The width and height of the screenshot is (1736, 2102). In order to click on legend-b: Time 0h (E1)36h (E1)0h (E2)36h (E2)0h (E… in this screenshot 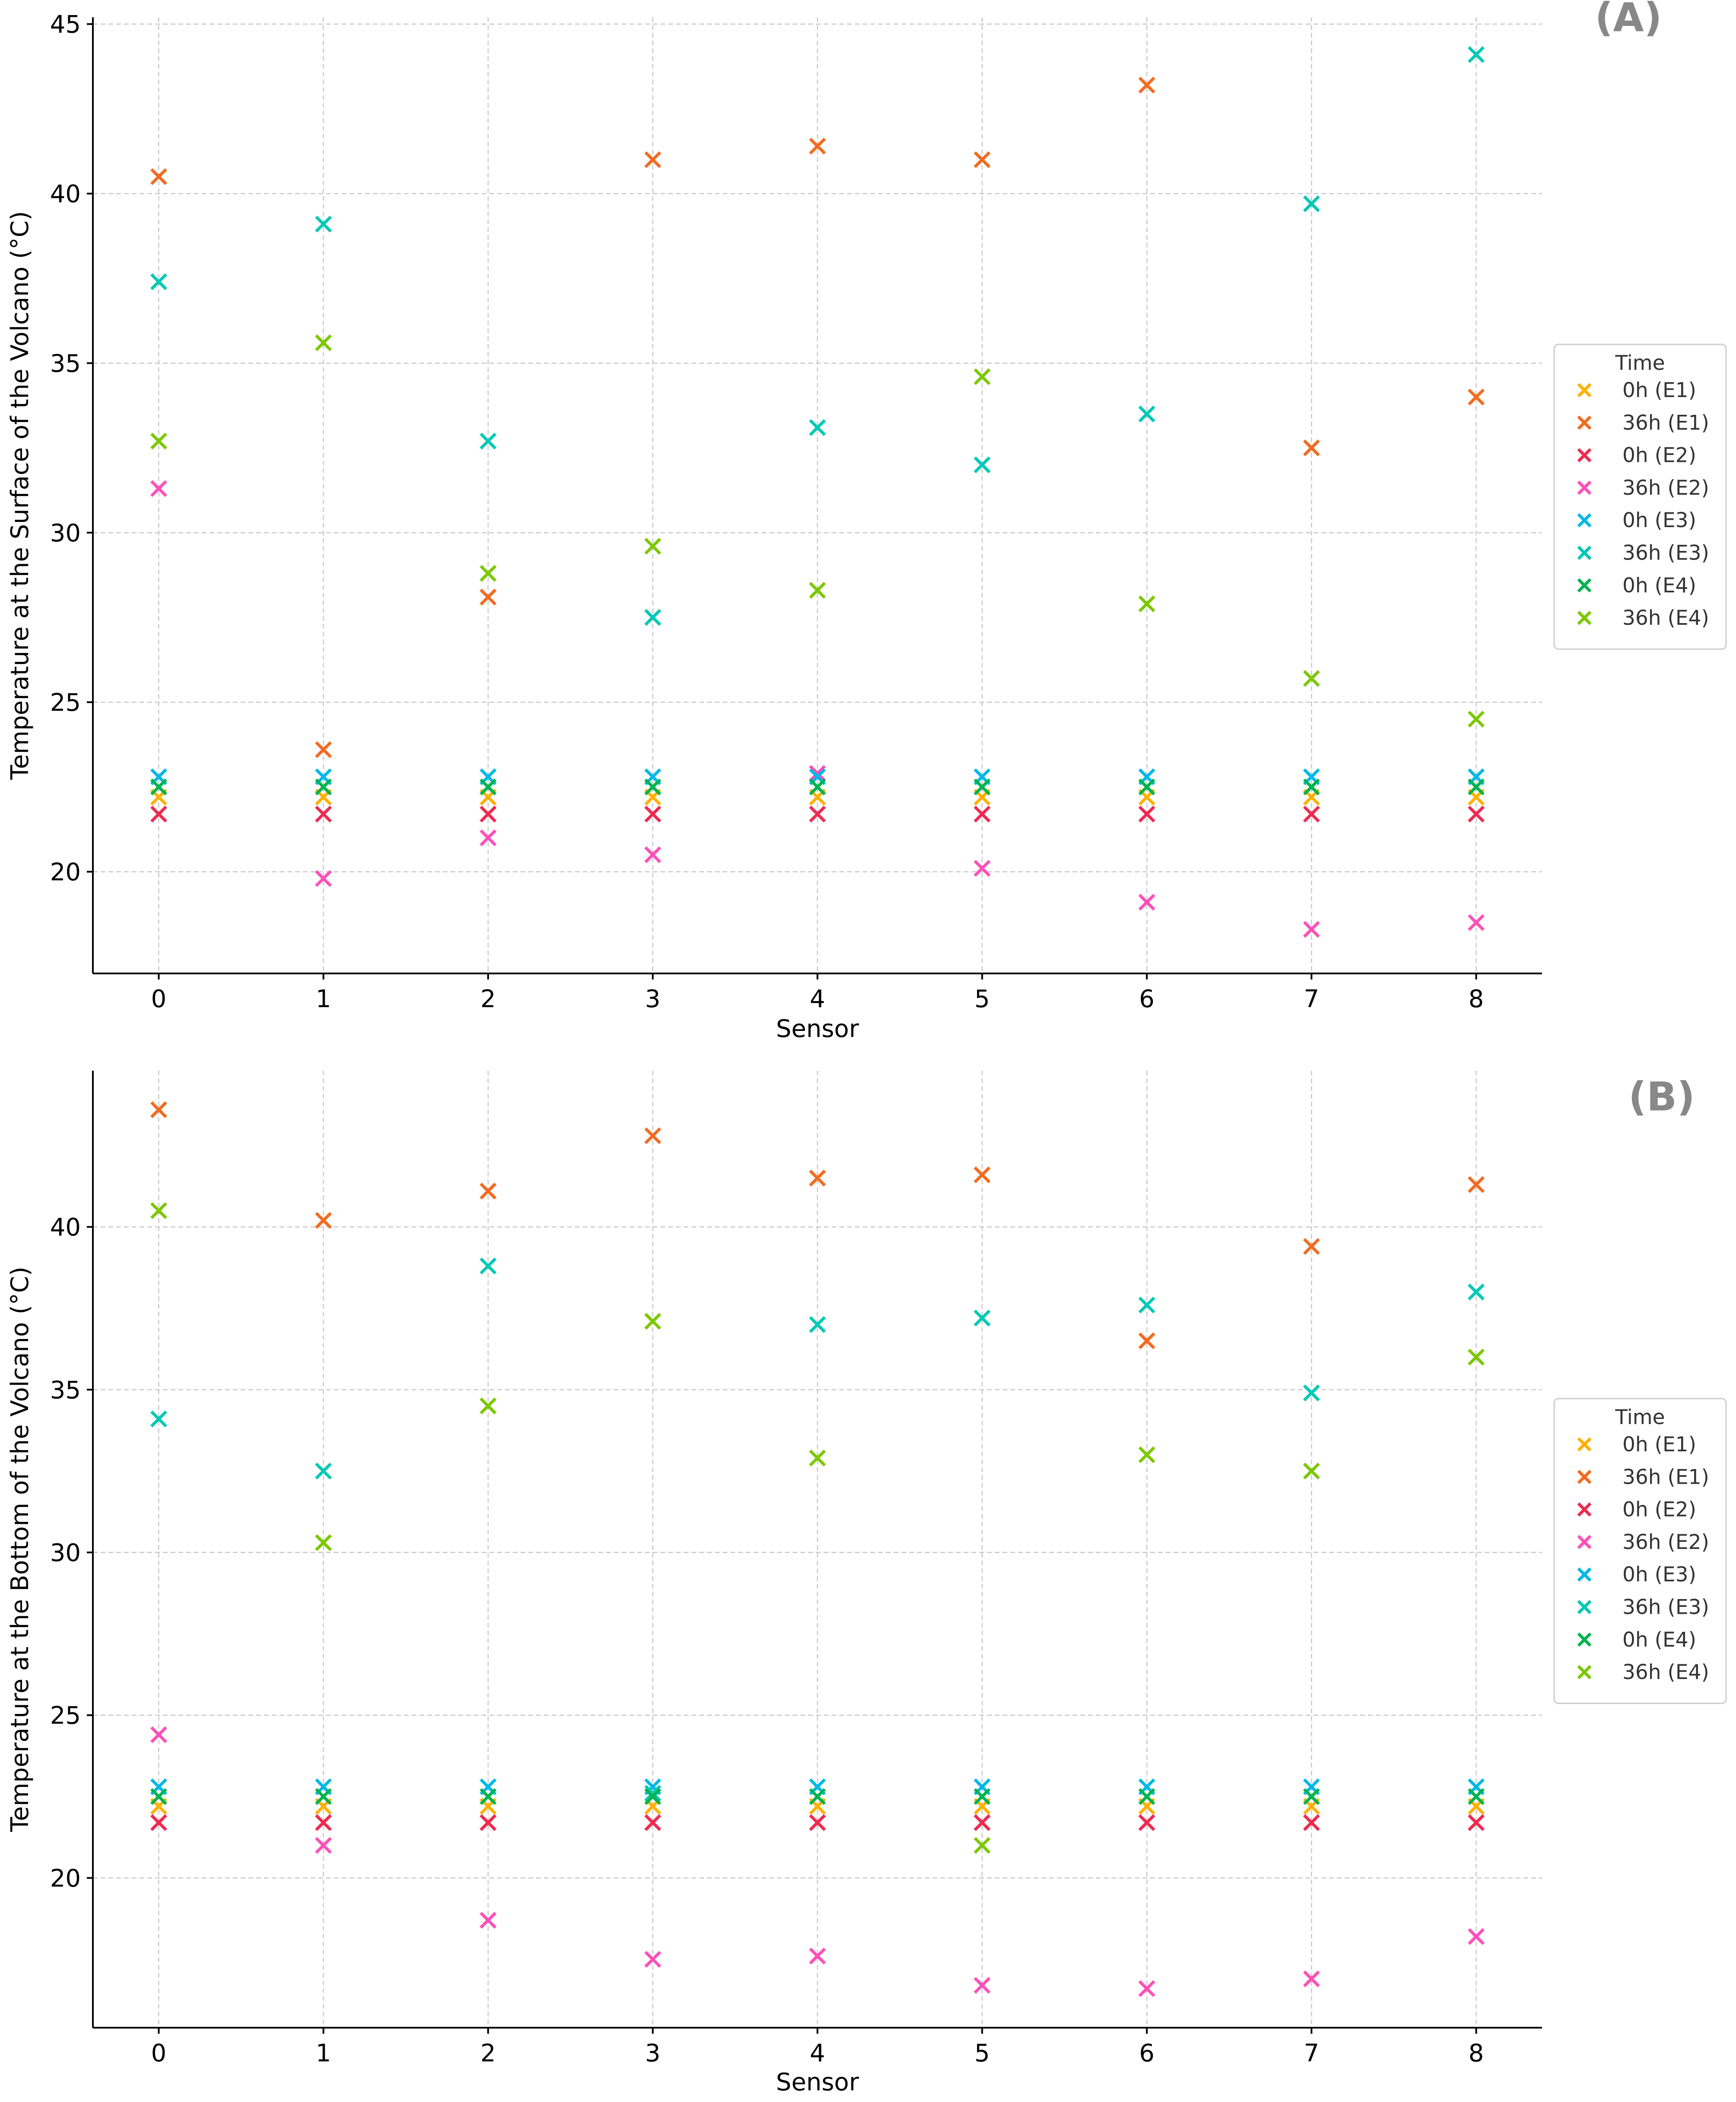, I will do `click(1640, 1551)`.